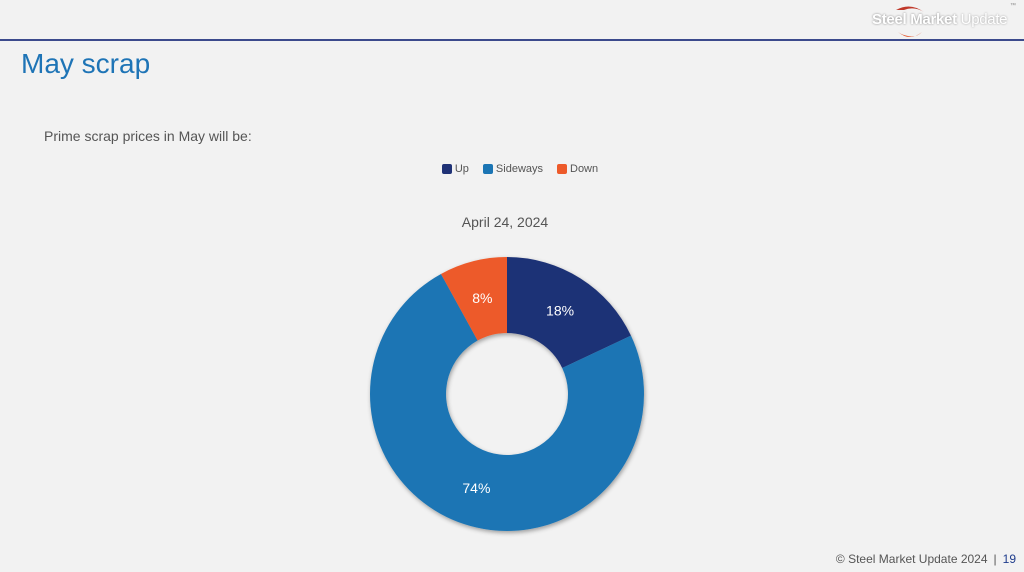  I want to click on slide-subtitle: Prime scrap prices in May will be:, so click(148, 136).